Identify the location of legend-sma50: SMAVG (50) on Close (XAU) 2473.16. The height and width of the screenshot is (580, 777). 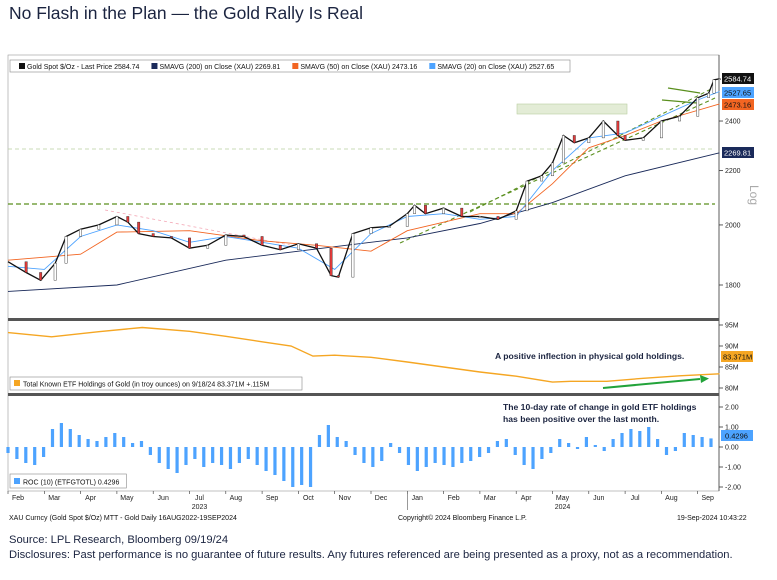
(358, 67).